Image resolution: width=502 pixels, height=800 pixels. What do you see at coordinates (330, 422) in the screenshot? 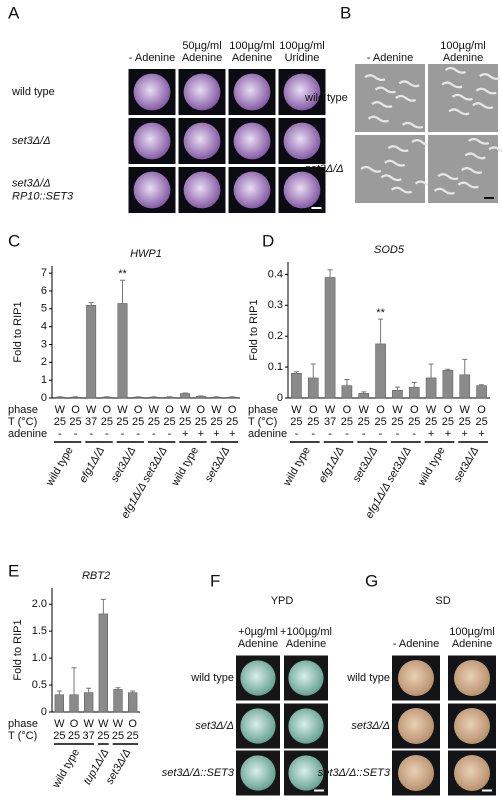
I see `row-value: 37` at bounding box center [330, 422].